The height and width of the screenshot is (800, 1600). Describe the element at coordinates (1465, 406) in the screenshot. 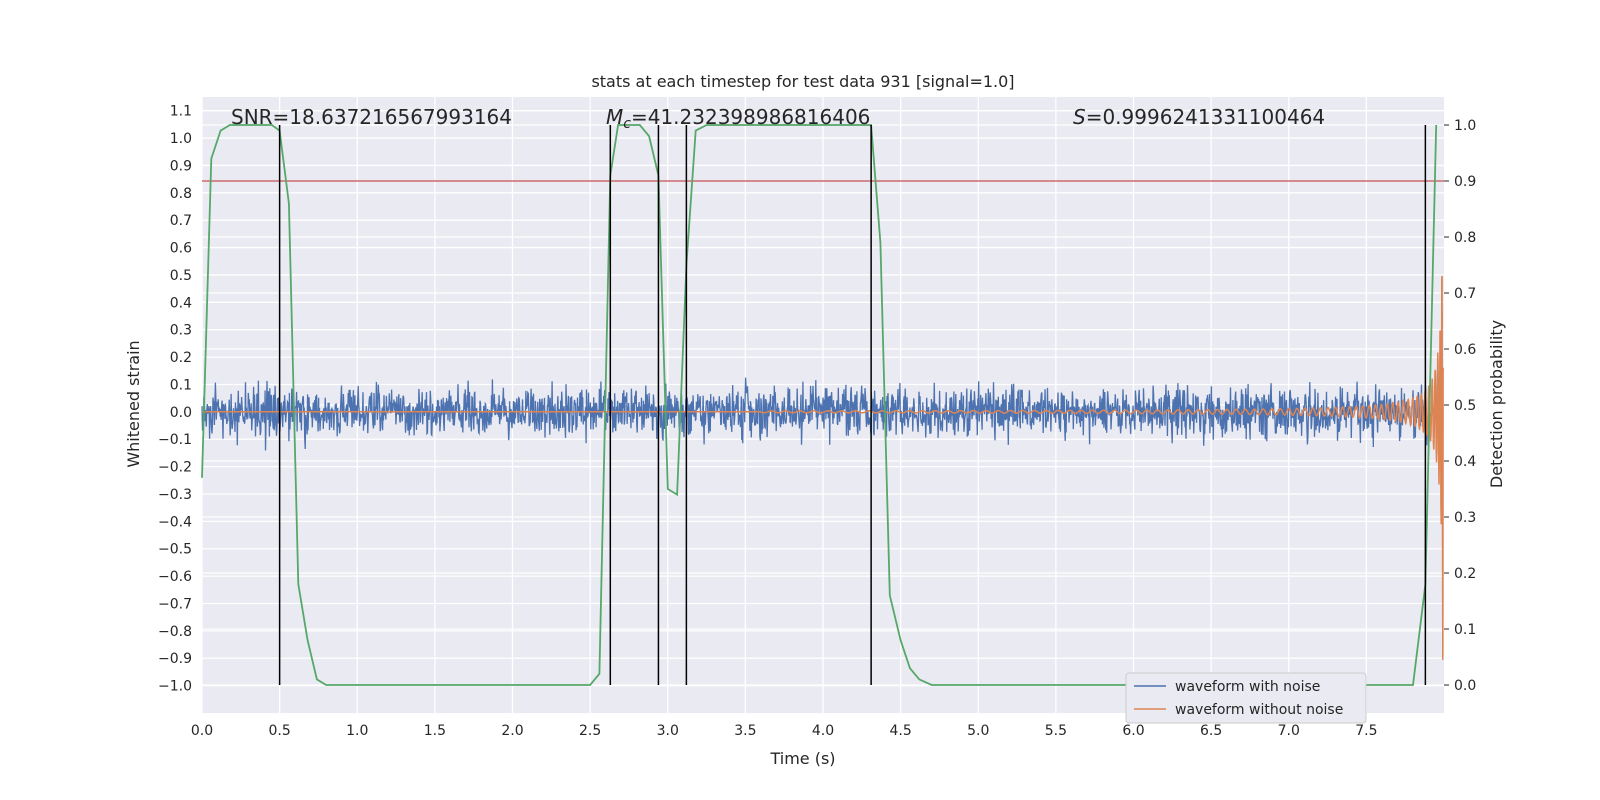

I see `y2-tick-label: 0.5` at that location.